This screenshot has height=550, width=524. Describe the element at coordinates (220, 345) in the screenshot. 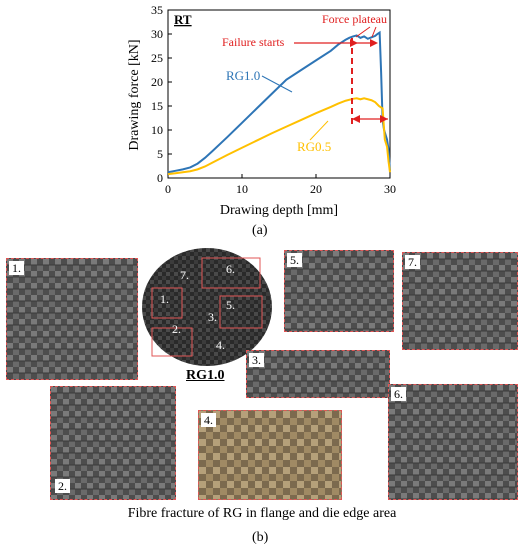

I see `disc-label-4: 4.` at that location.